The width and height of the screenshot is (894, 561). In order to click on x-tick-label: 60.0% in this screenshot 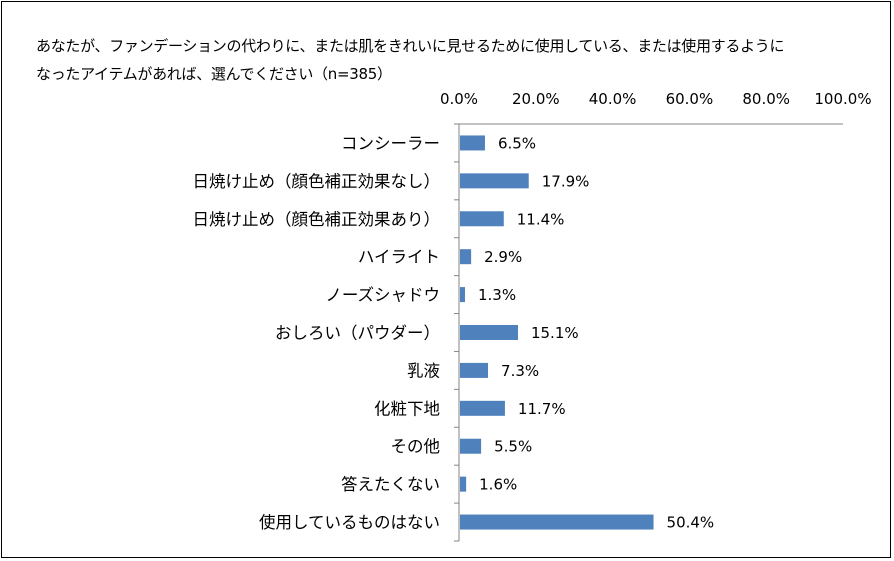, I will do `click(690, 99)`.